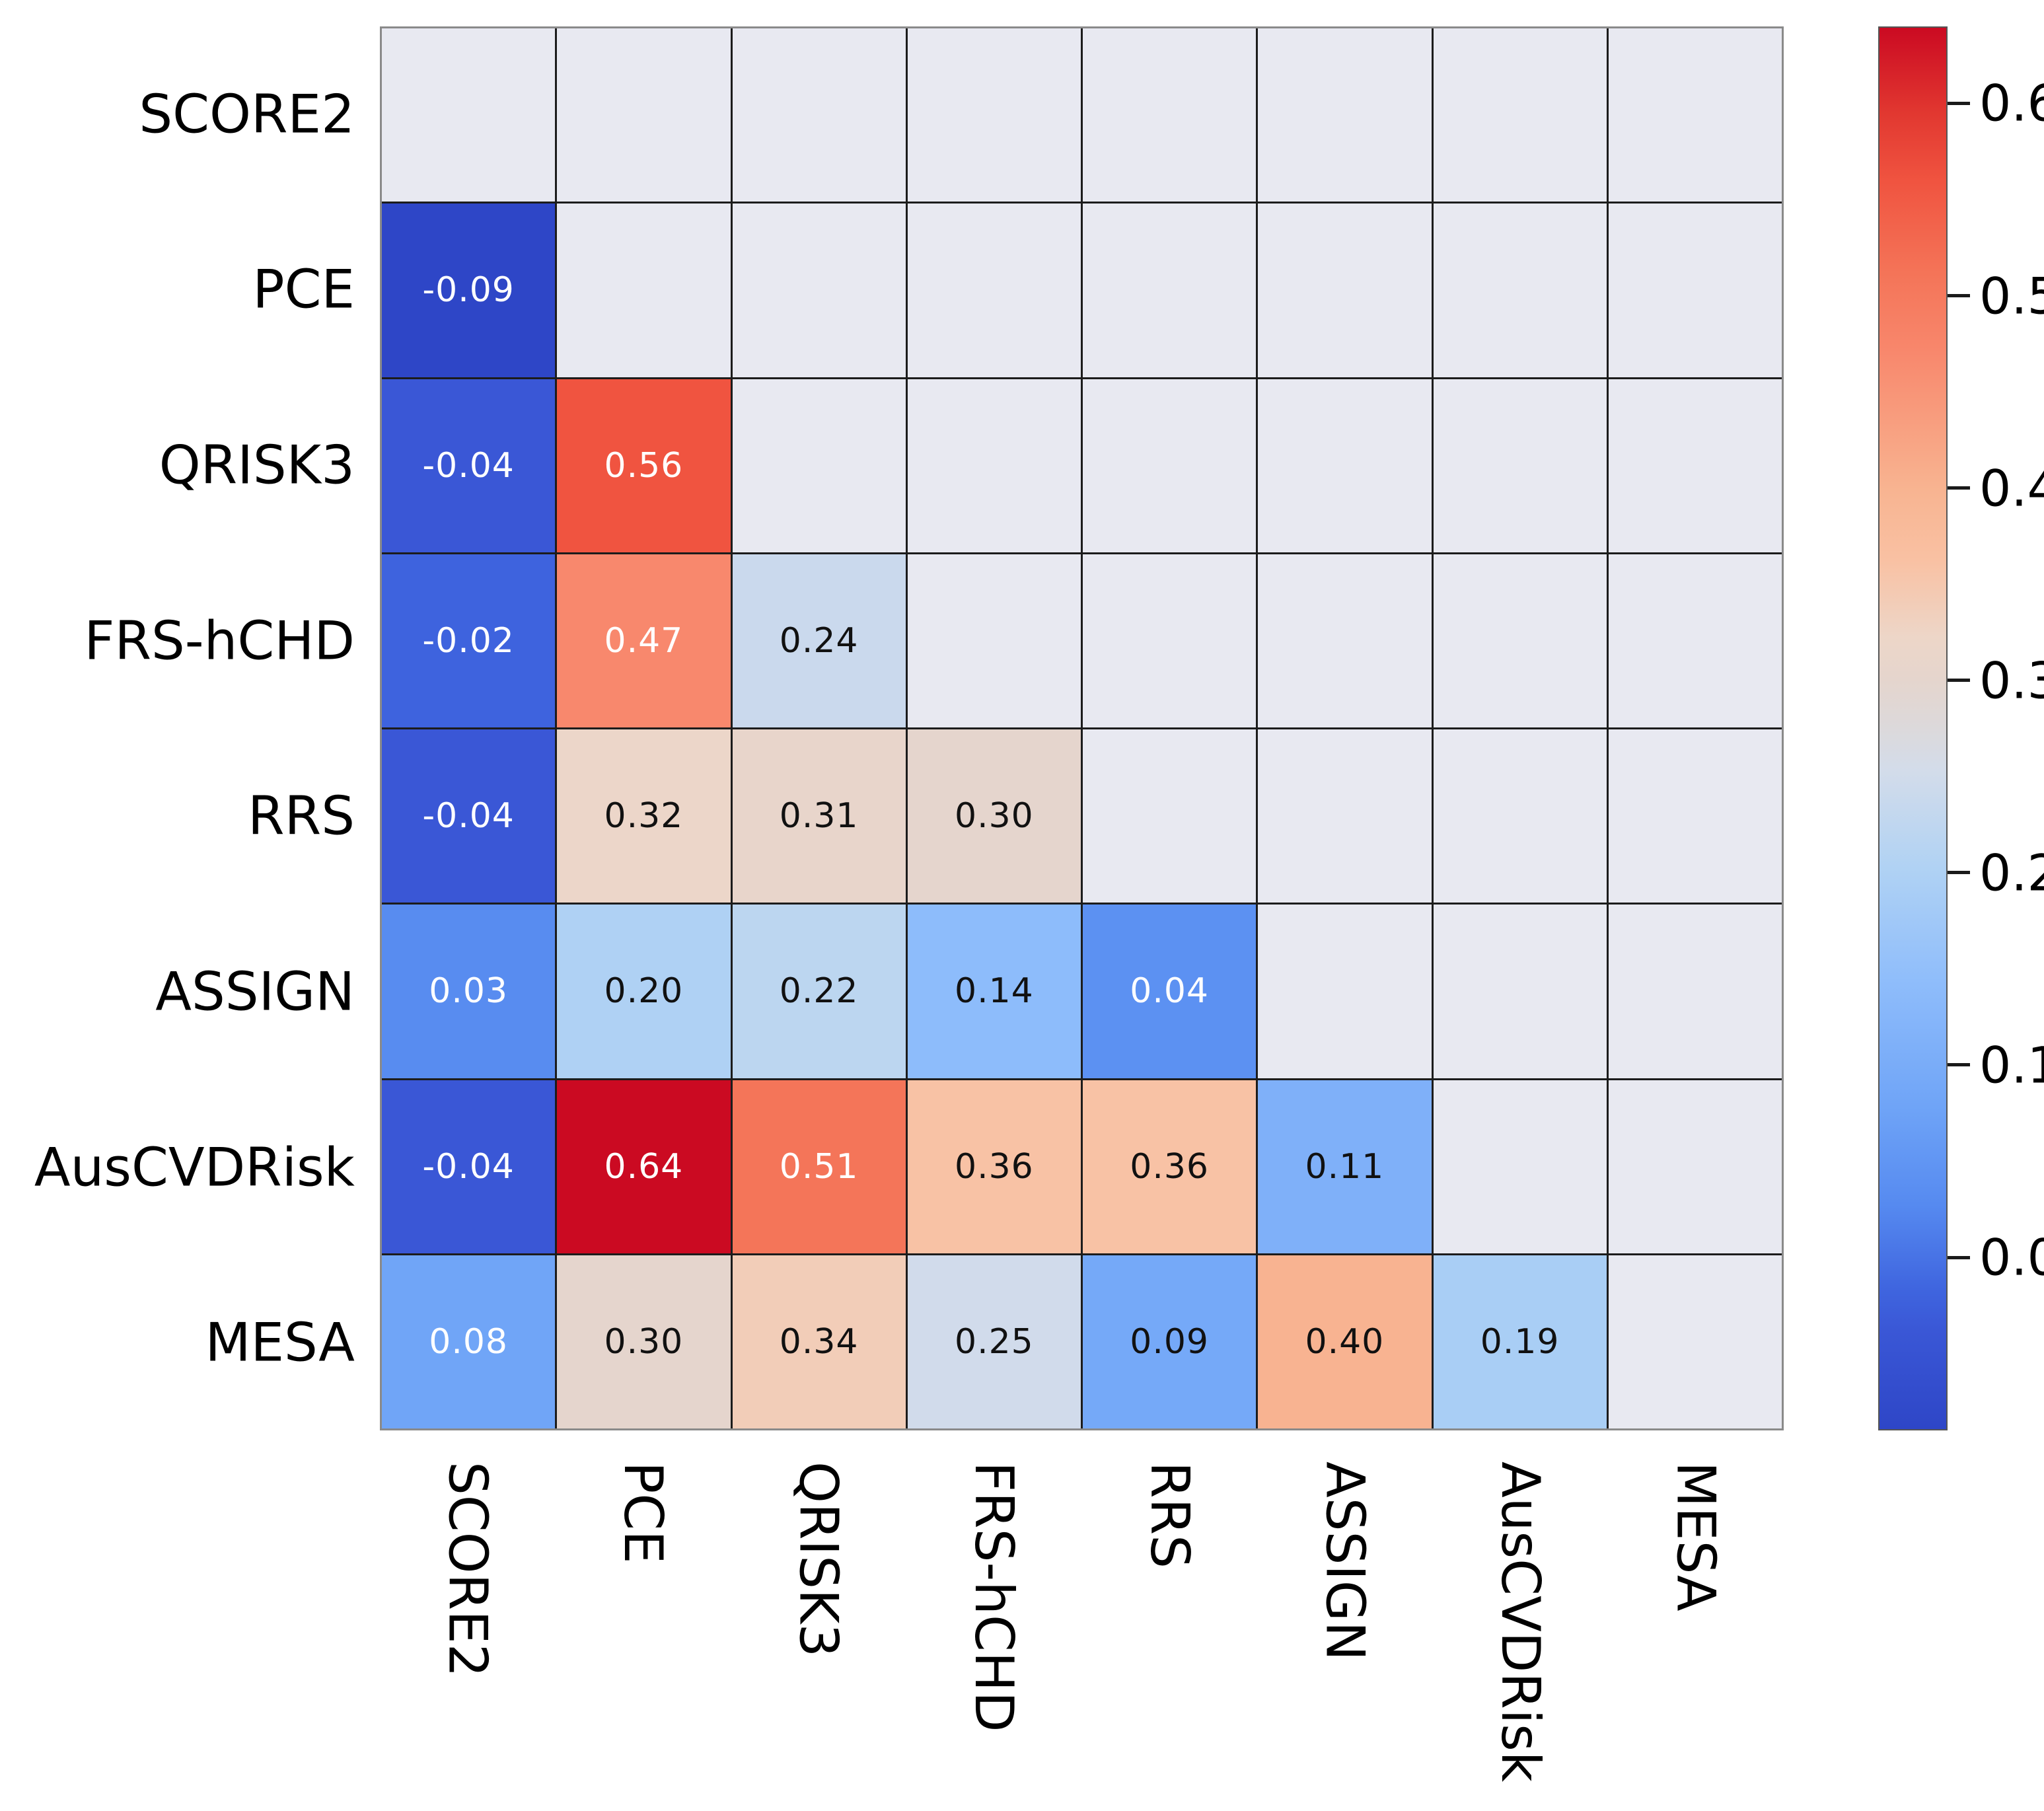 The image size is (2044, 1811). What do you see at coordinates (2011, 488) in the screenshot?
I see `colorbar-tick-label: 0.4` at bounding box center [2011, 488].